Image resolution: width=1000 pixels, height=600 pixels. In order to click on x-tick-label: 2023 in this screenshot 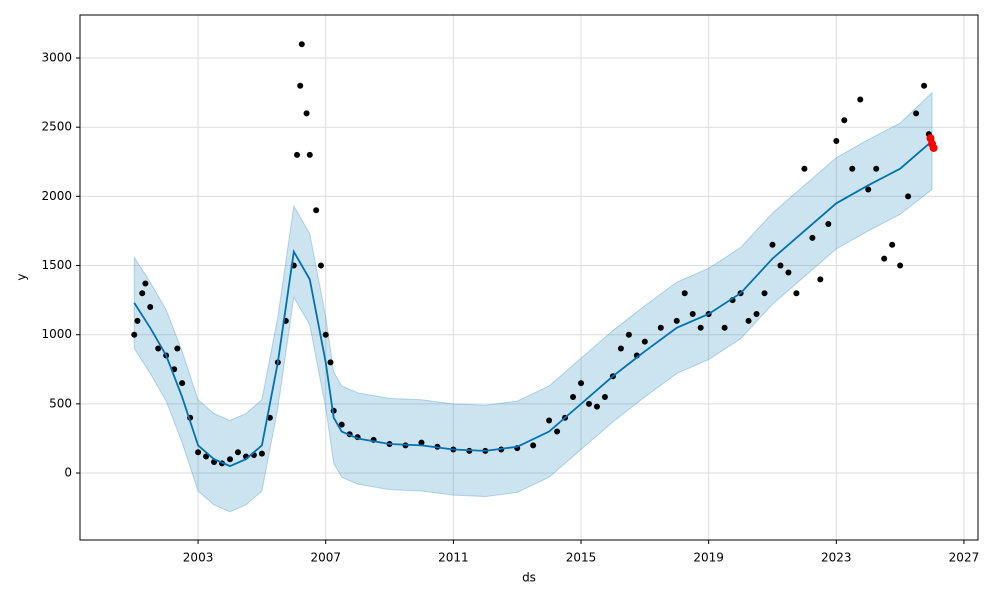, I will do `click(836, 558)`.